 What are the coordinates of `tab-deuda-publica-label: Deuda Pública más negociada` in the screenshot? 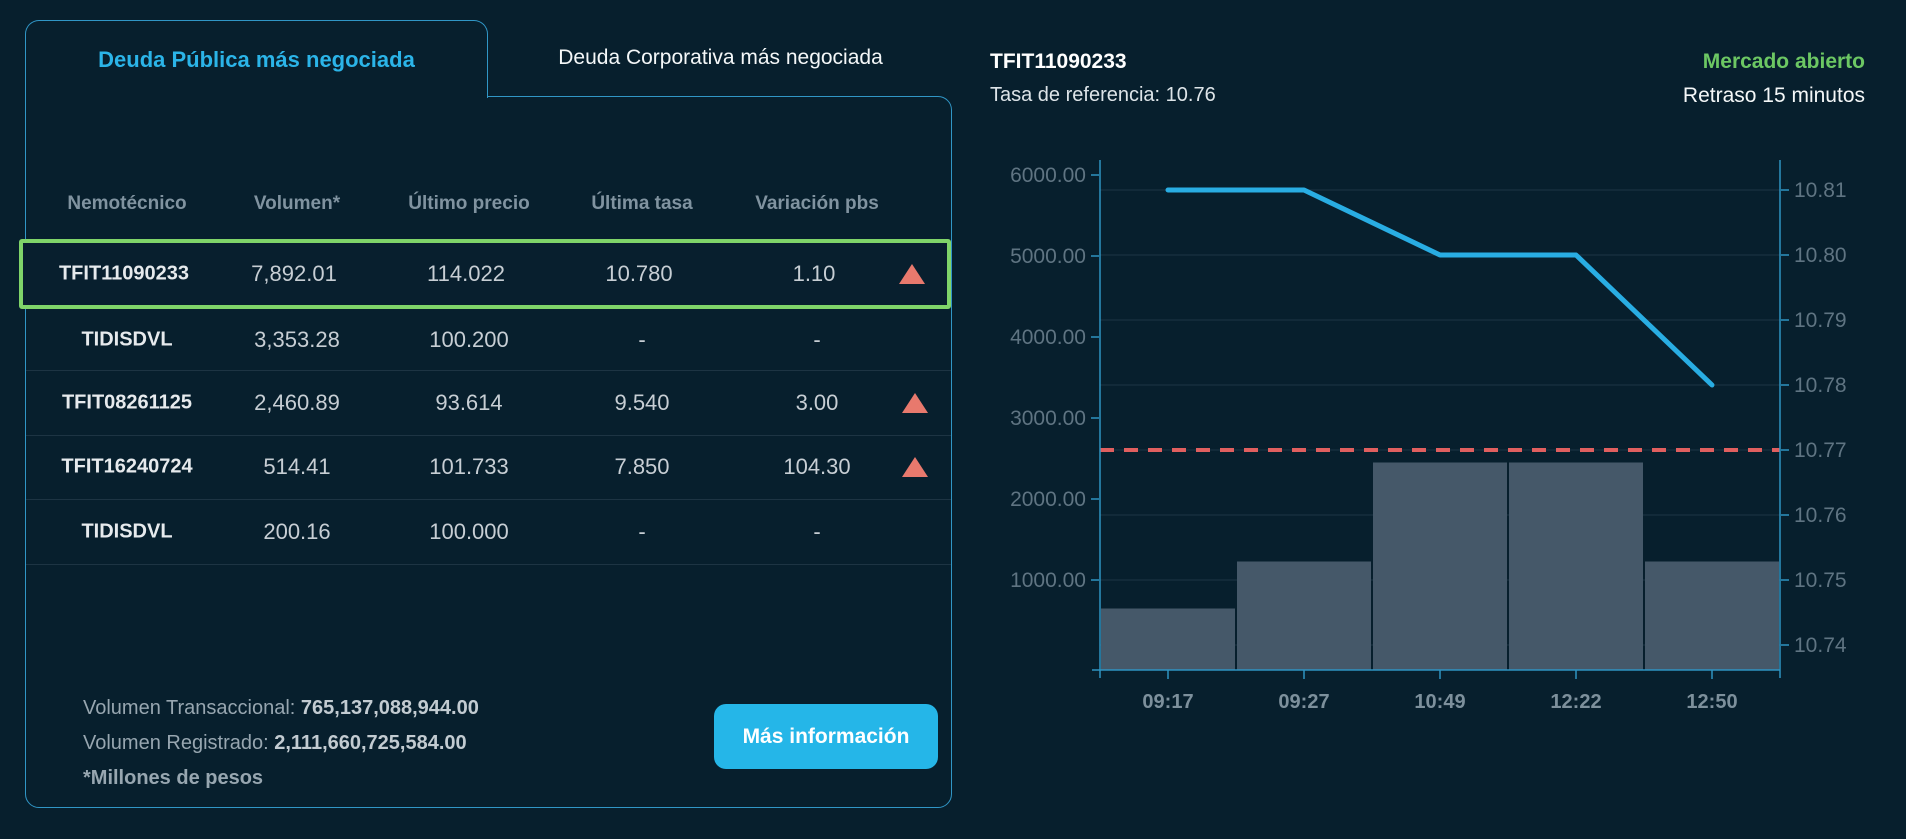 It's located at (256, 59).